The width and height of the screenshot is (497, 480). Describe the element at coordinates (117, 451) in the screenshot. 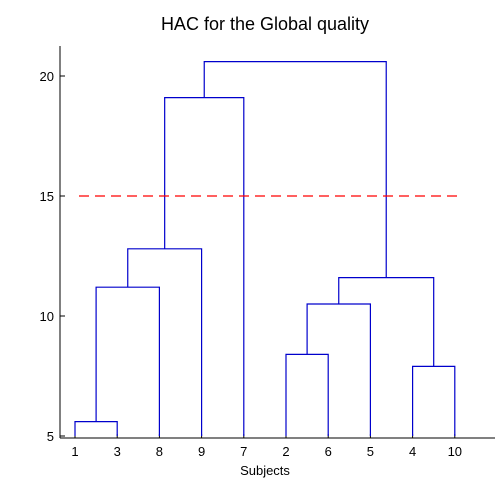

I see `x-tick-label: 3` at that location.